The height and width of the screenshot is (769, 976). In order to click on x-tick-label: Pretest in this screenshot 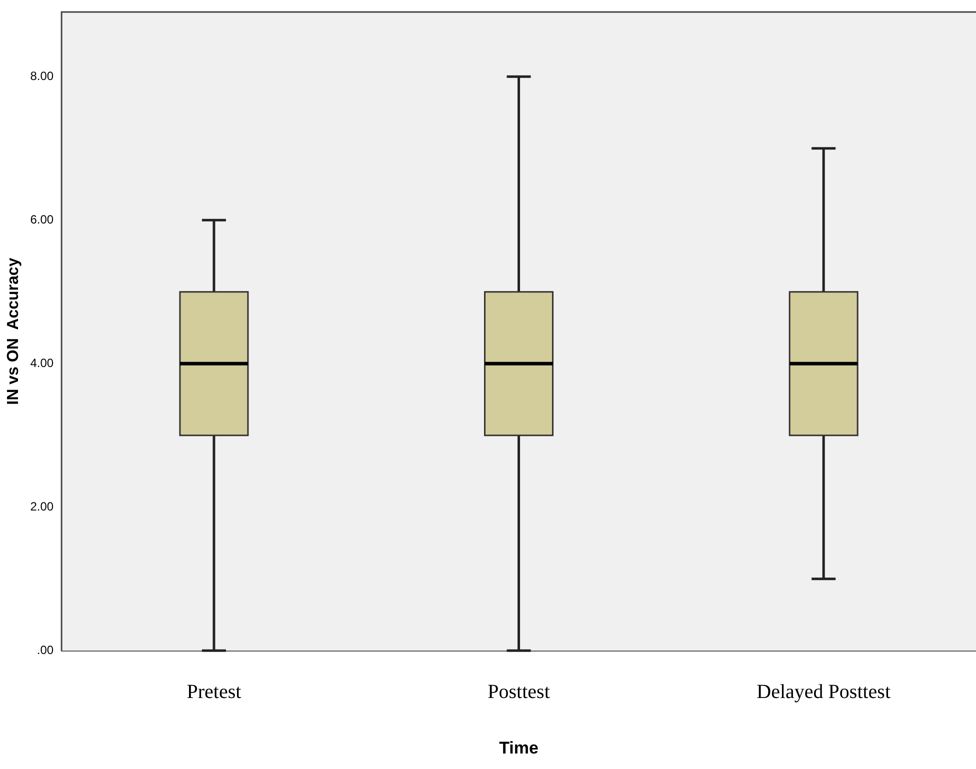, I will do `click(214, 691)`.